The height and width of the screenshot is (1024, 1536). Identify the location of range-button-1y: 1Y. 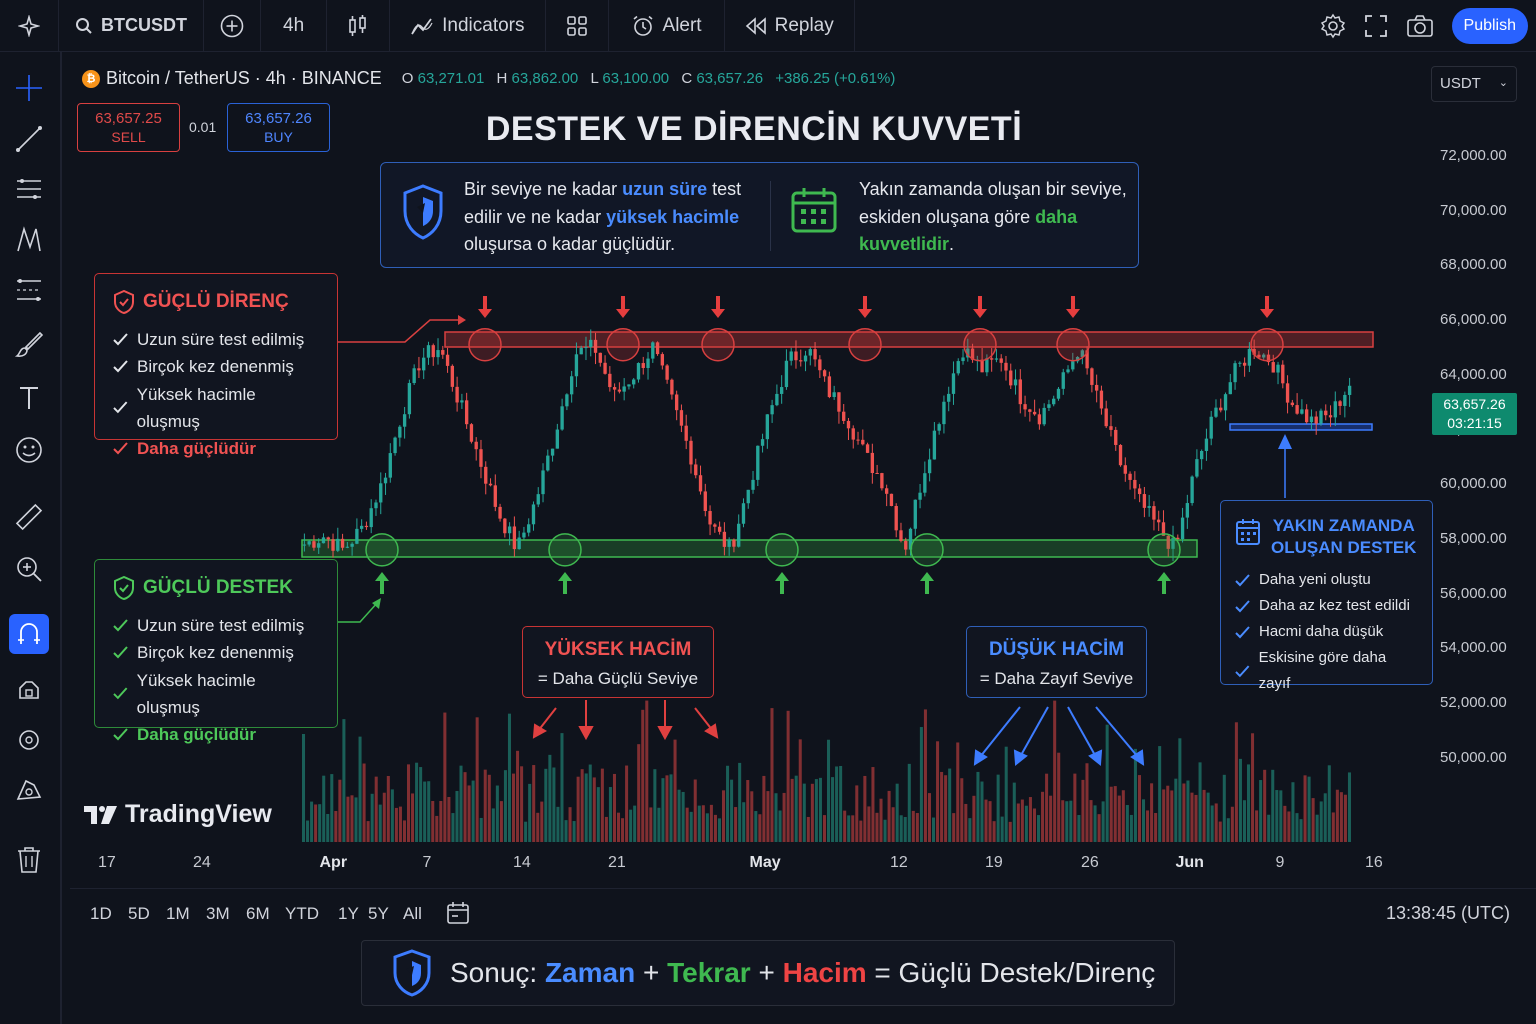
(348, 913).